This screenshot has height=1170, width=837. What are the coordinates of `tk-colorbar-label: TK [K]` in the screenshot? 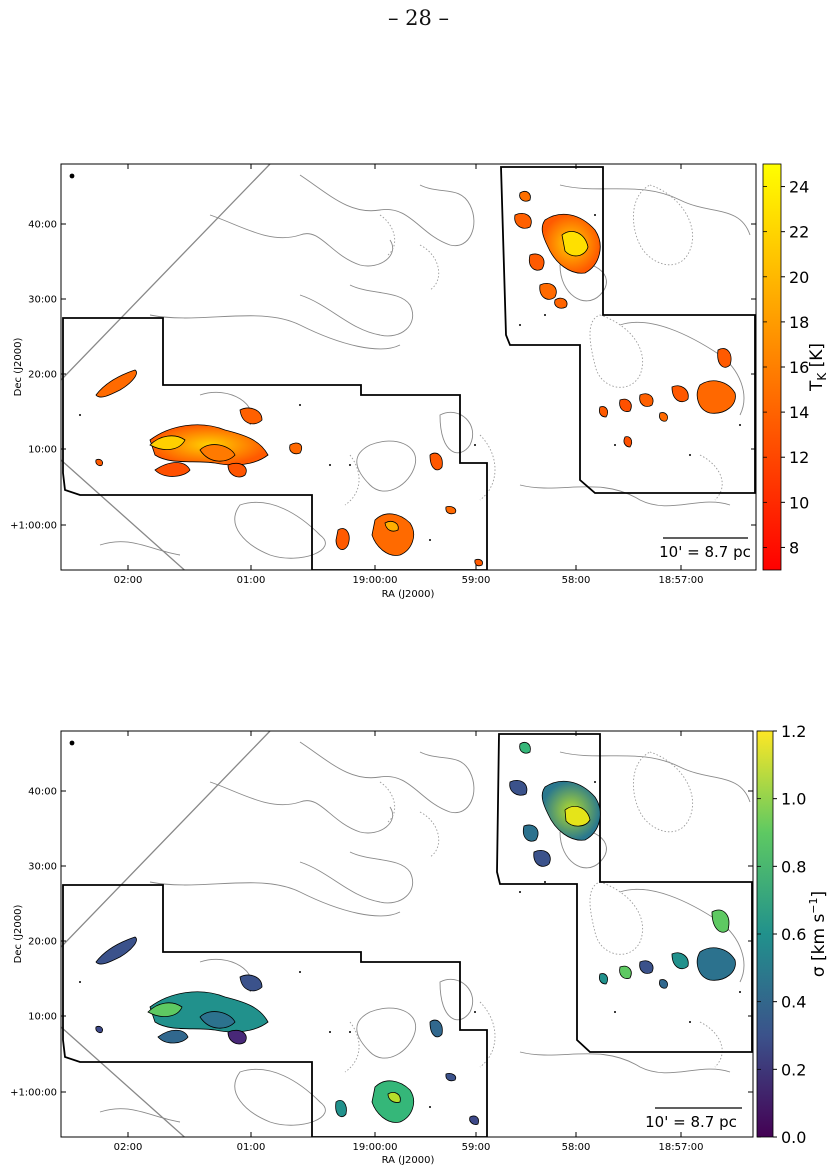 It's located at (818, 367).